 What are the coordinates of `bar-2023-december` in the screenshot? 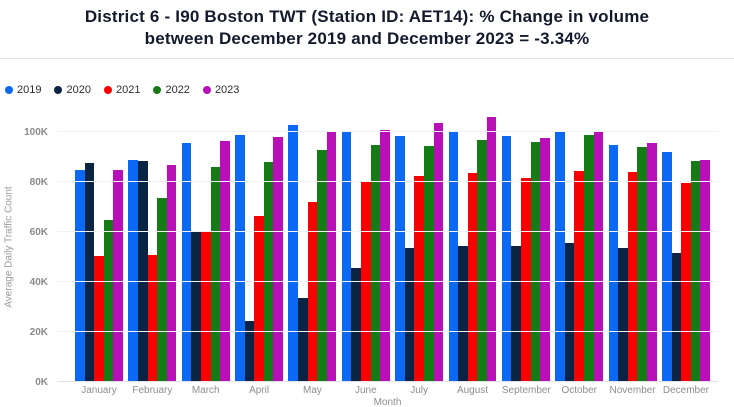 It's located at (705, 270).